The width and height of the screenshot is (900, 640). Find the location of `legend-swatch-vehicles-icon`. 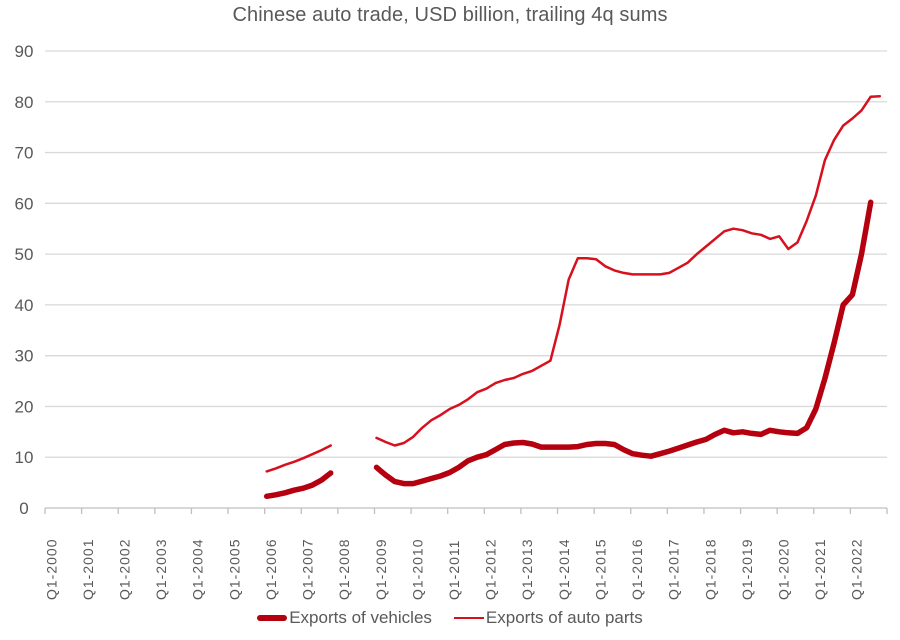

legend-swatch-vehicles-icon is located at coordinates (272, 618).